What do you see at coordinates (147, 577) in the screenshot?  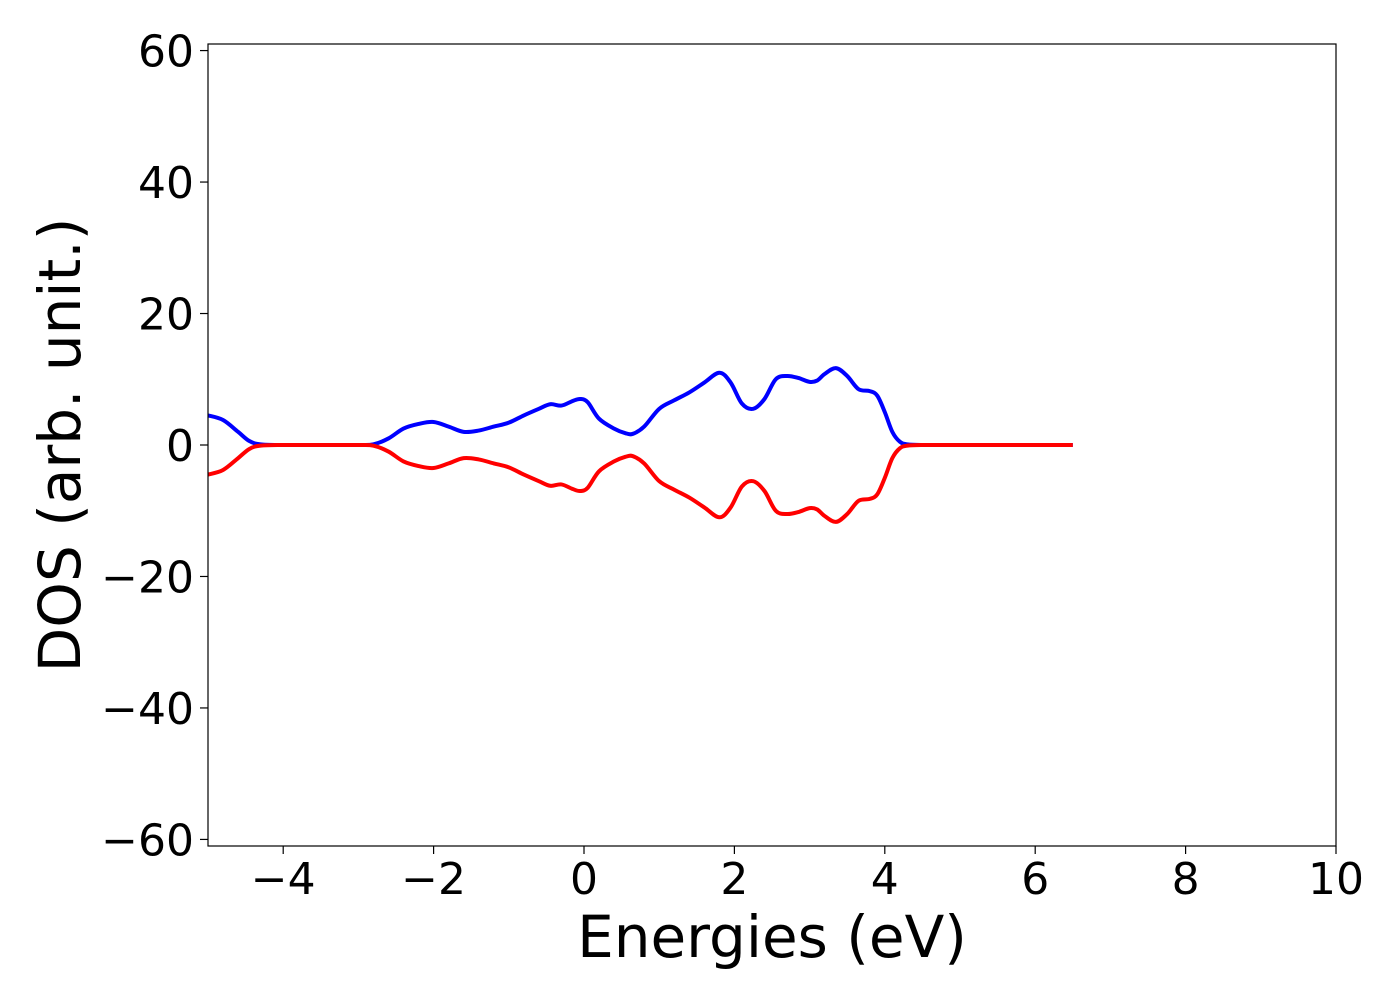 I see `y-tick-label: −20` at bounding box center [147, 577].